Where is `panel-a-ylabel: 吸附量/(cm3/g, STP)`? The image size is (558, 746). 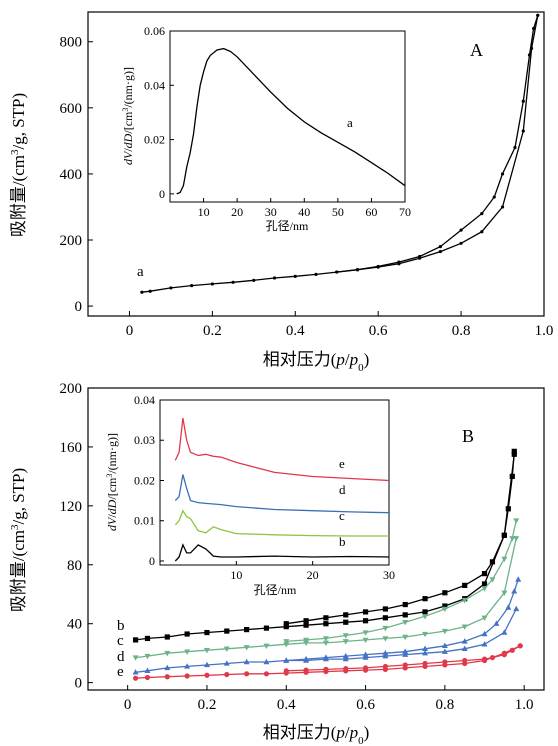
panel-a-ylabel: 吸附量/(cm3/g, STP) is located at coordinates (18, 165).